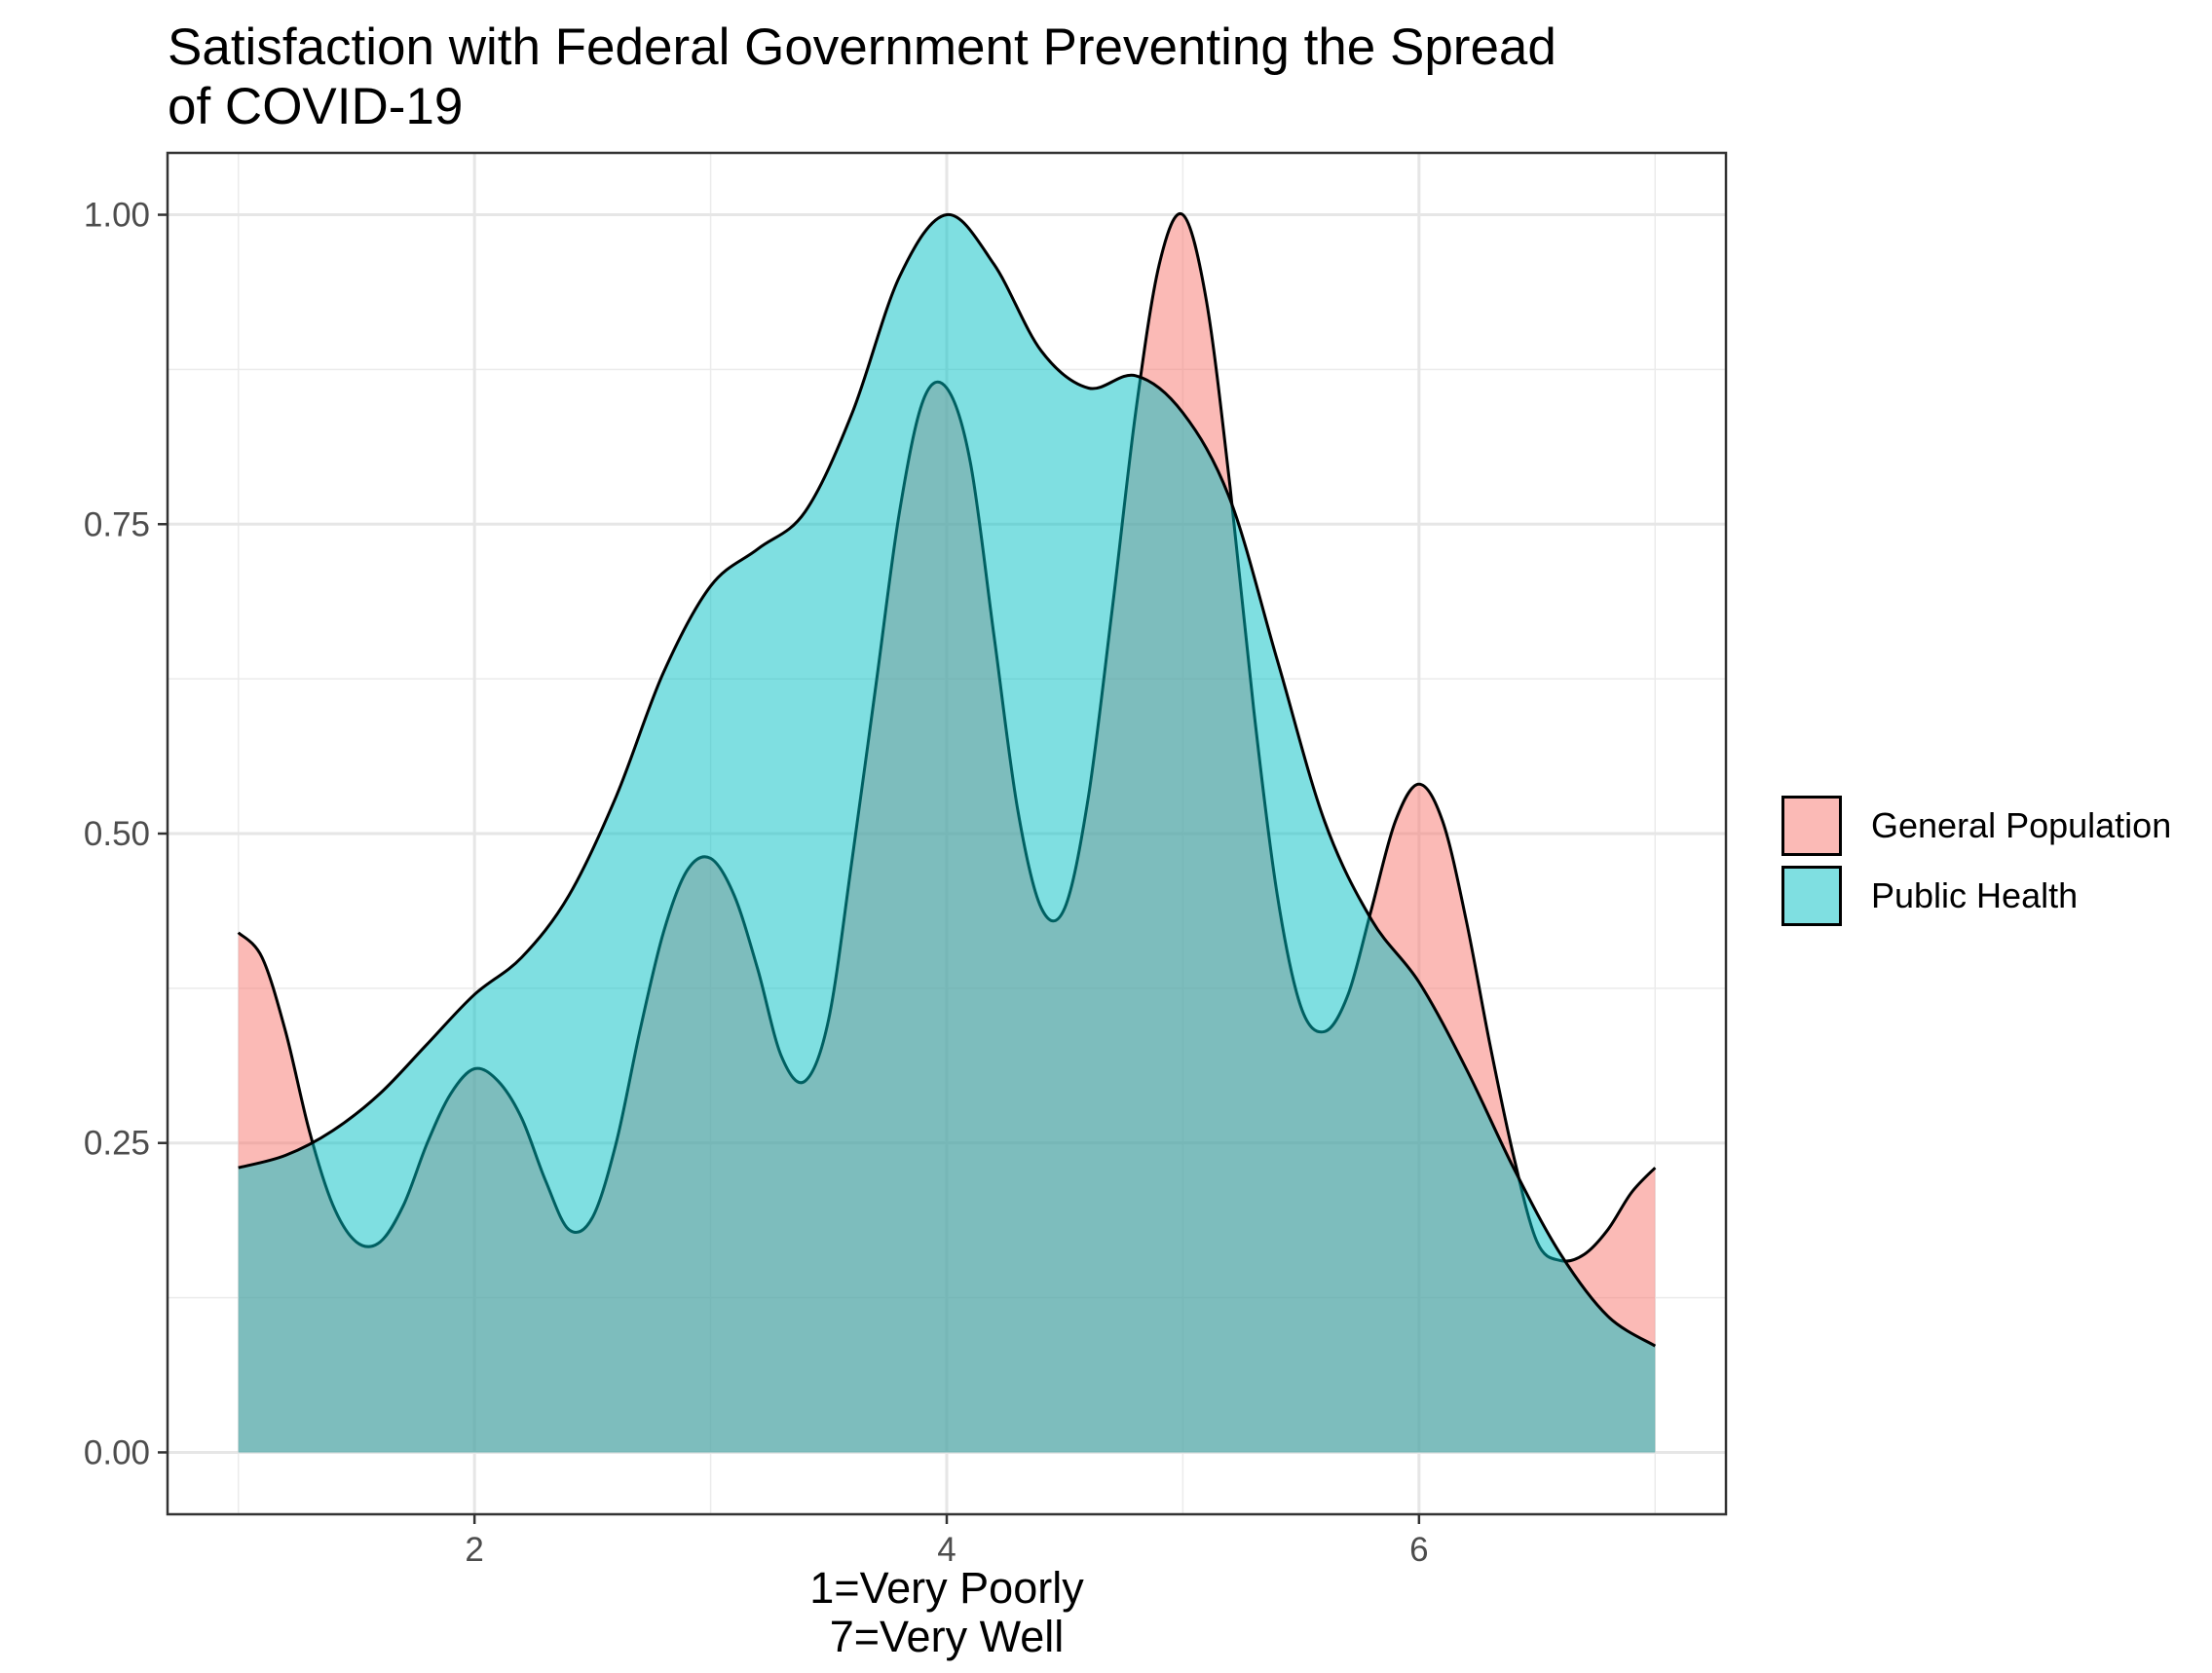 This screenshot has height=1673, width=2212. Describe the element at coordinates (117, 216) in the screenshot. I see `y-tick-label: 1.00` at that location.